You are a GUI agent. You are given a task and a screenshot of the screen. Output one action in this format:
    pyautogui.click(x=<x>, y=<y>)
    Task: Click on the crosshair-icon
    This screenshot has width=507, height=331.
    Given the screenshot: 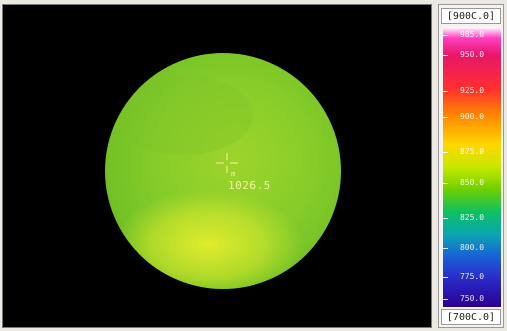 What is the action you would take?
    pyautogui.click(x=227, y=163)
    